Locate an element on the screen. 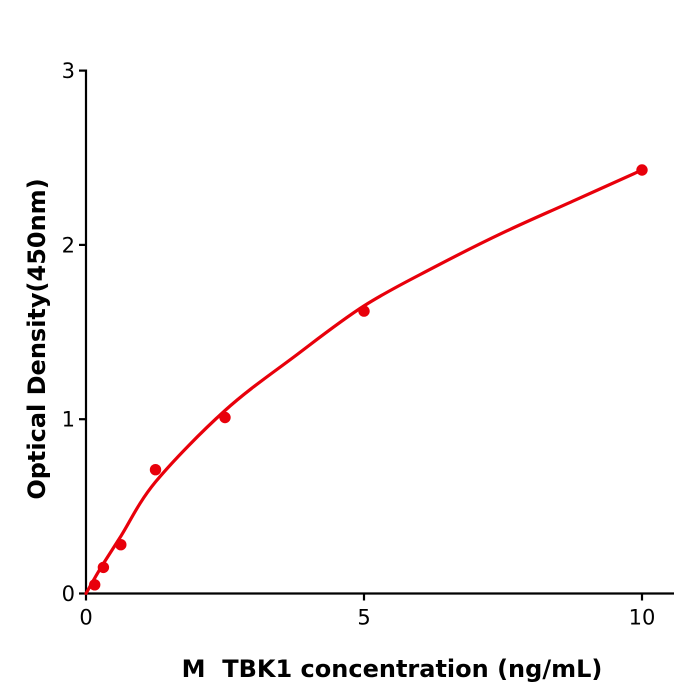 The image size is (700, 700). x-tick-label: 10 is located at coordinates (642, 618).